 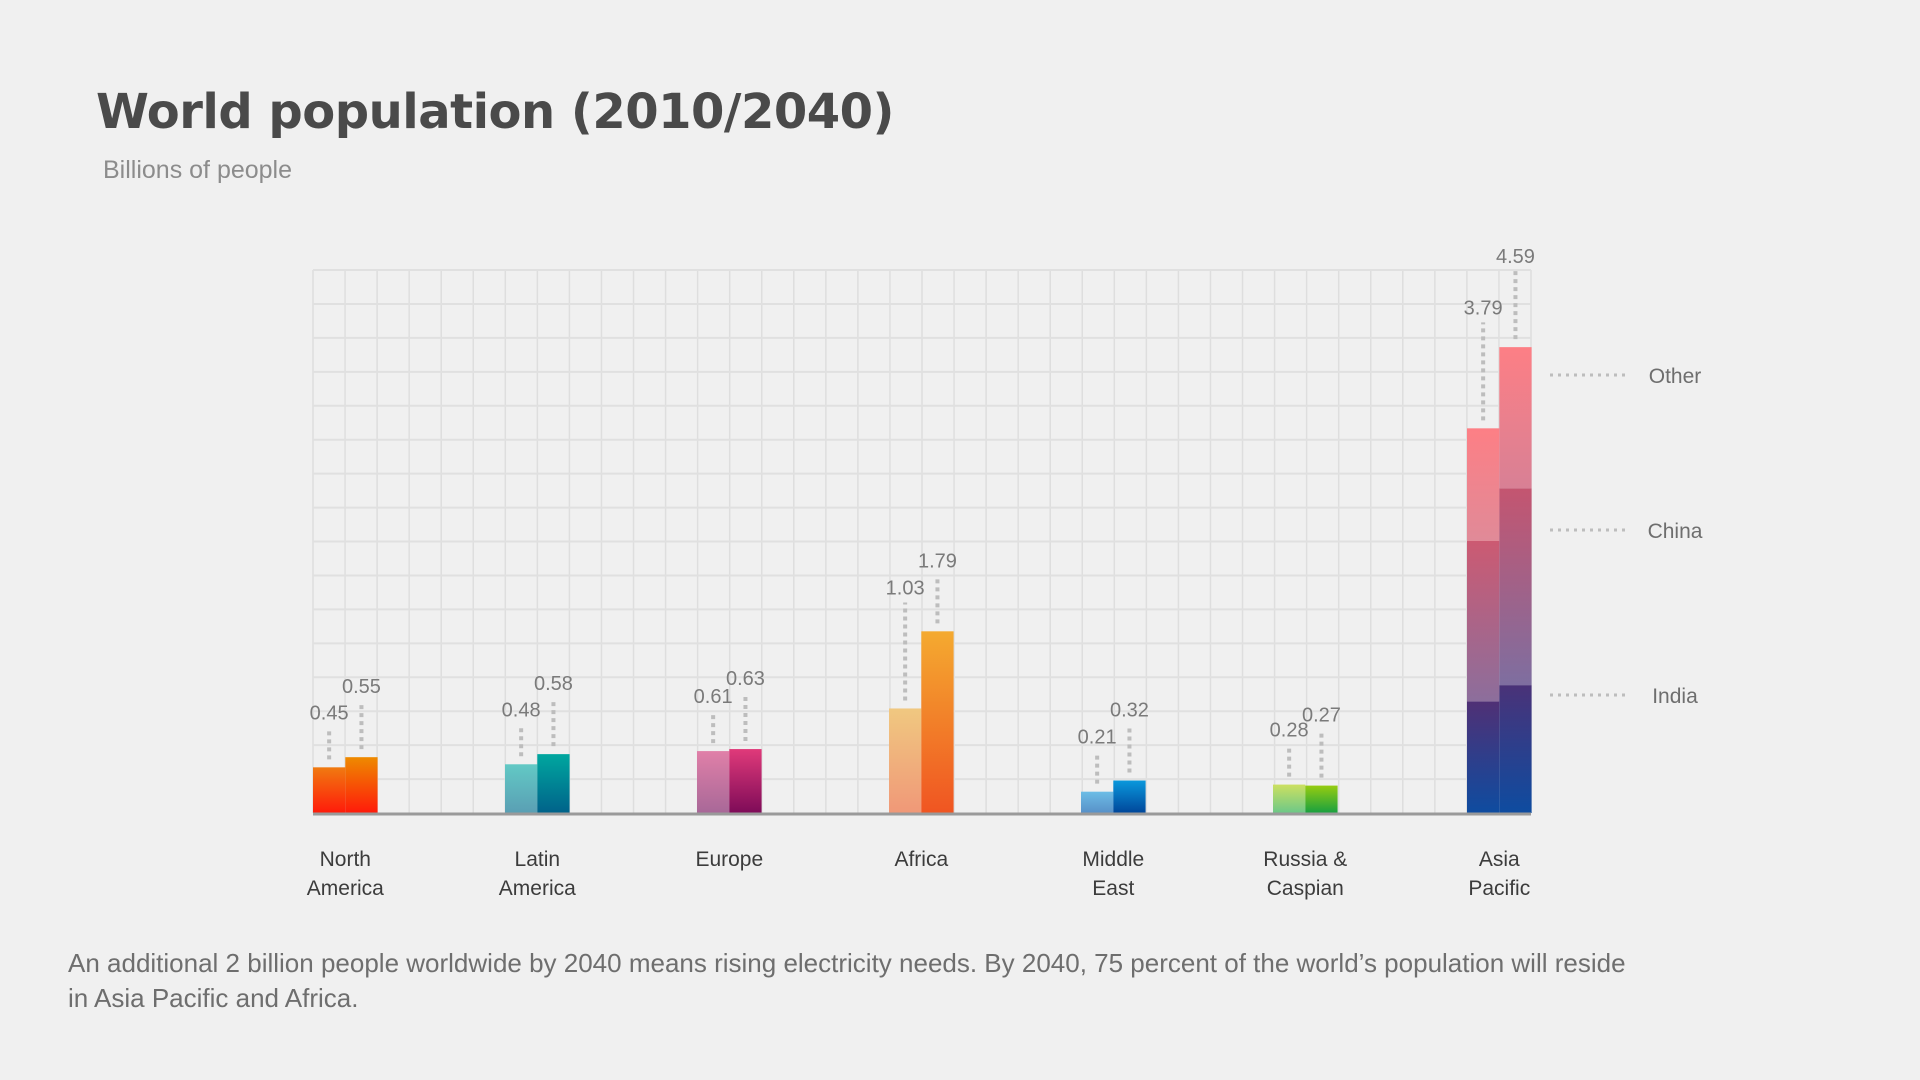 I want to click on bar-north-america-2010, so click(x=329, y=790).